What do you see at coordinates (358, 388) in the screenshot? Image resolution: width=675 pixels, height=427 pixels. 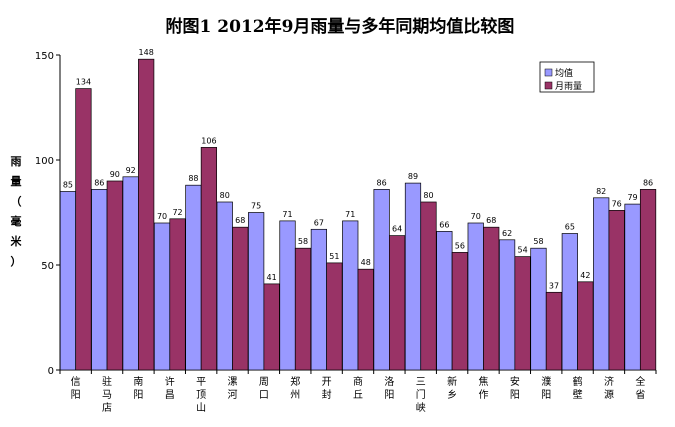 I see `category-label: 商丘` at bounding box center [358, 388].